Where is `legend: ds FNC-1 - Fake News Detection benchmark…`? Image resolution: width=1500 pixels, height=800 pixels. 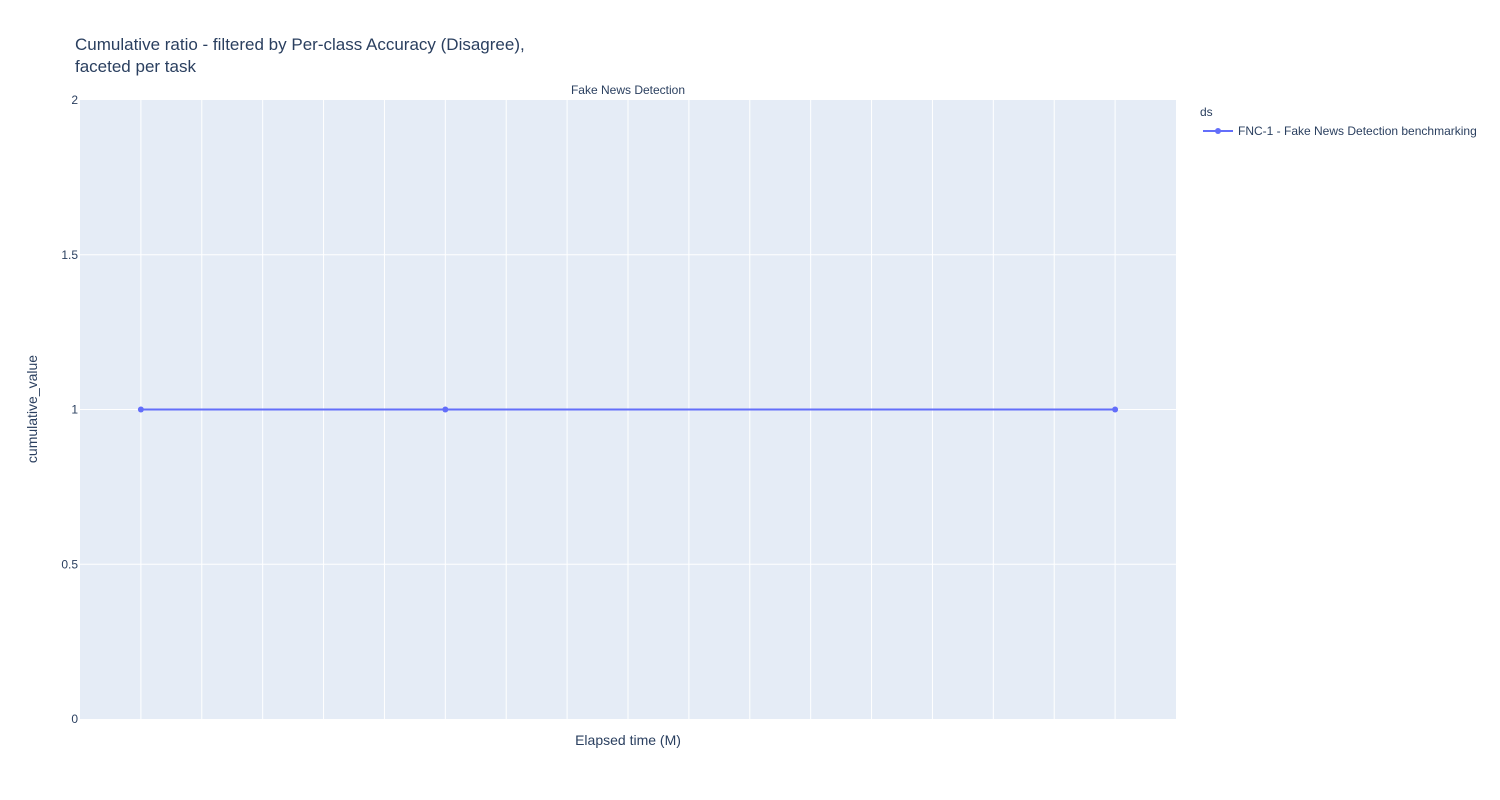 legend: ds FNC-1 - Fake News Detection benchmark… is located at coordinates (1338, 121).